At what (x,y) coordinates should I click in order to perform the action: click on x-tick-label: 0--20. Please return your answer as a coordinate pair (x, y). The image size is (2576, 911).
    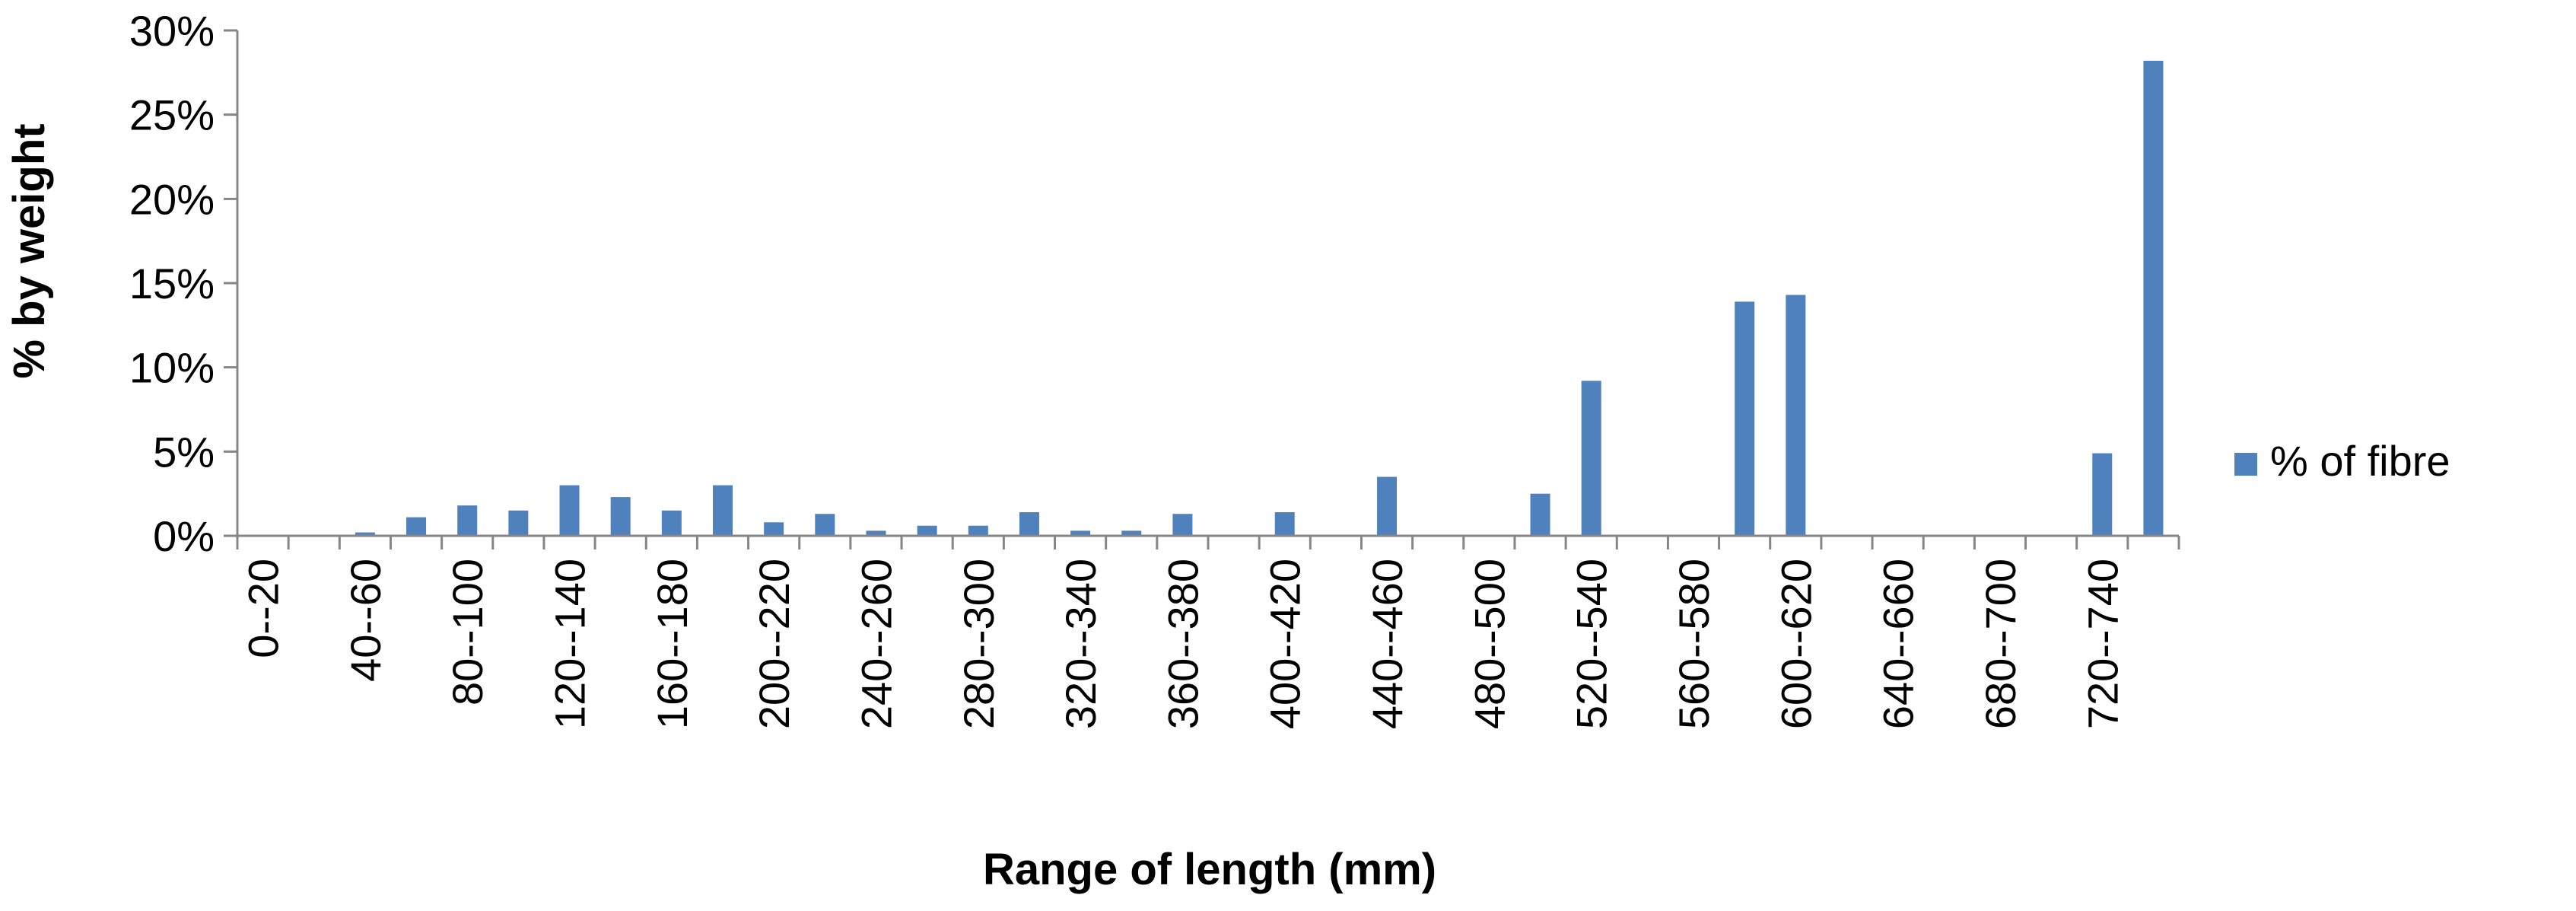
    Looking at the image, I should click on (264, 609).